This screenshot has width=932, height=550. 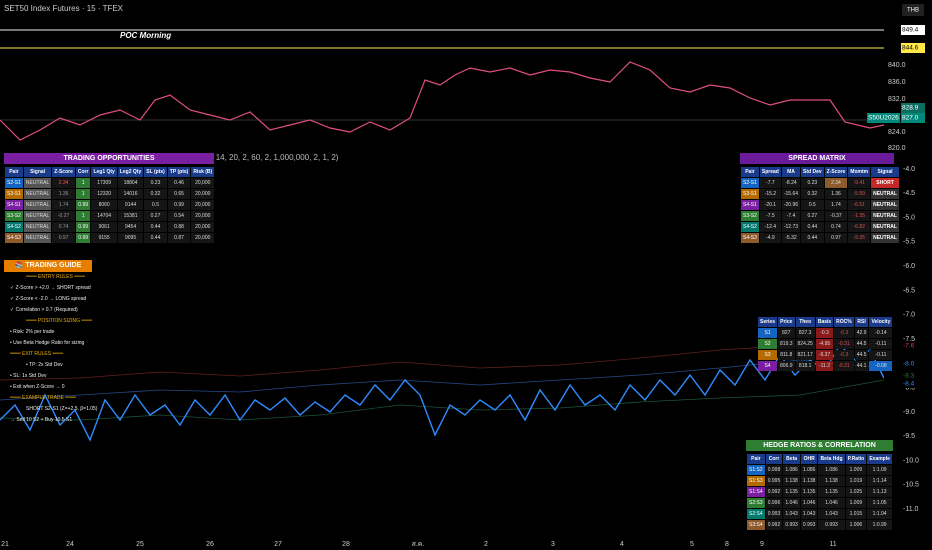 I want to click on cell: S1:S3, so click(x=756, y=481).